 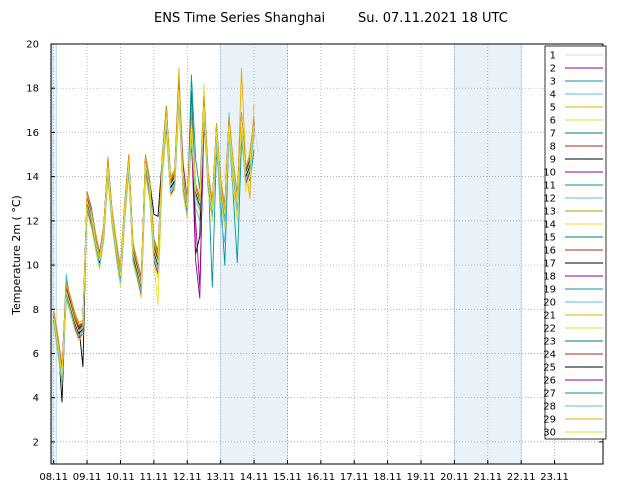 What do you see at coordinates (120, 477) in the screenshot?
I see `x-tick-label: 10.11` at bounding box center [120, 477].